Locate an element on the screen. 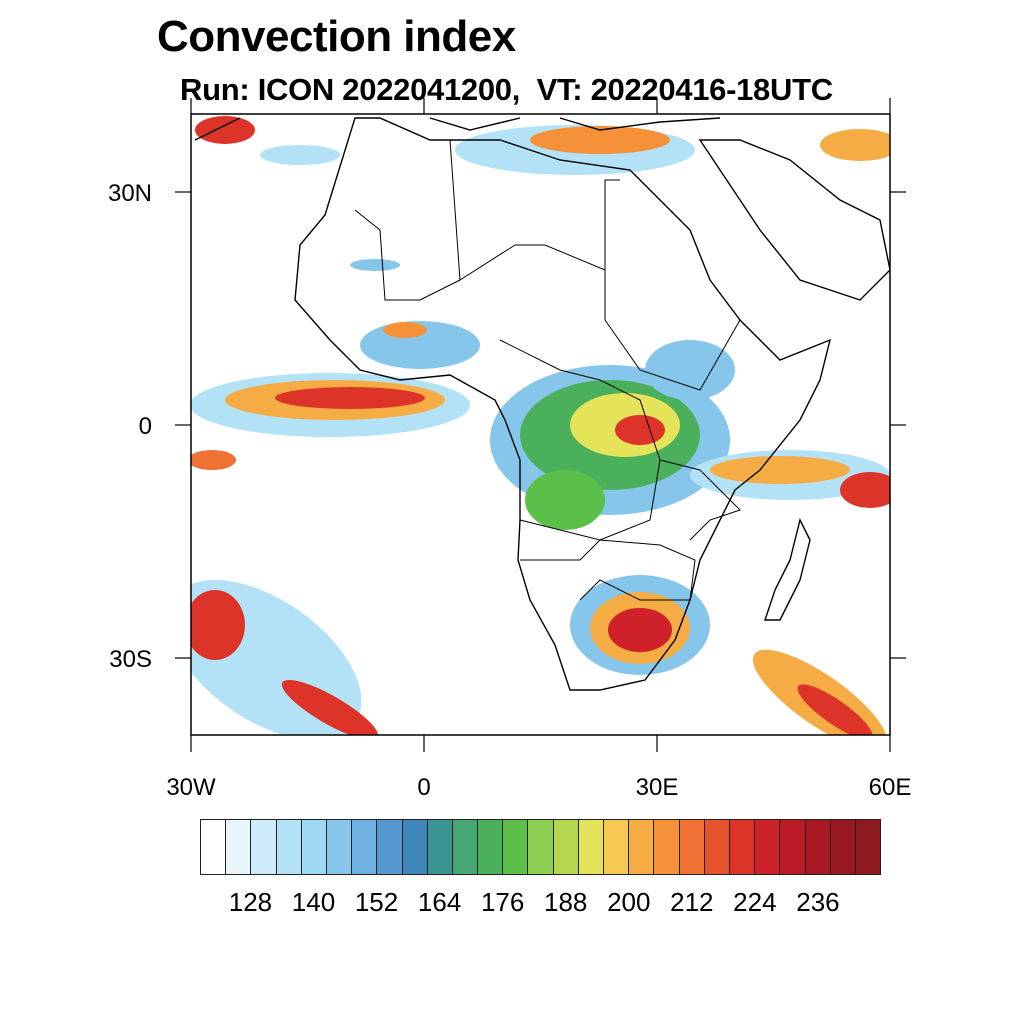 The image size is (1024, 1024). lon-label-30w: 30W is located at coordinates (191, 787).